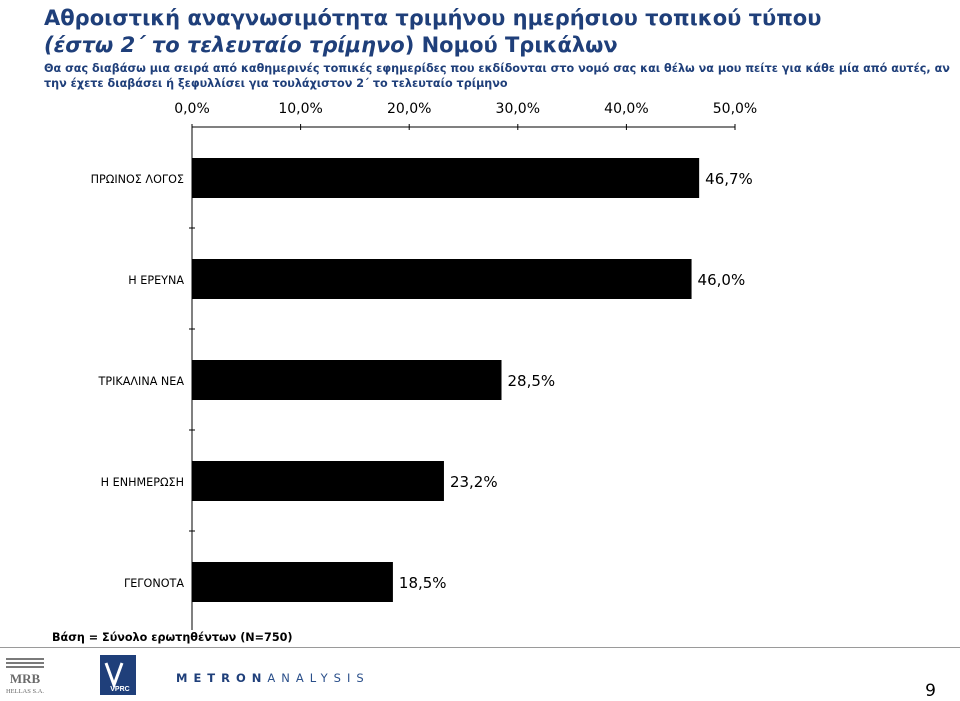  I want to click on mrb-logo: MRB HELLAS S.A., so click(25, 676).